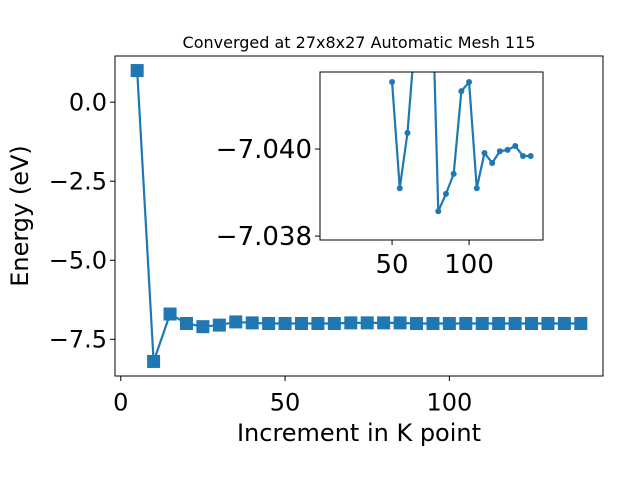  Describe the element at coordinates (264, 237) in the screenshot. I see `y-tick-label: −7.038` at that location.